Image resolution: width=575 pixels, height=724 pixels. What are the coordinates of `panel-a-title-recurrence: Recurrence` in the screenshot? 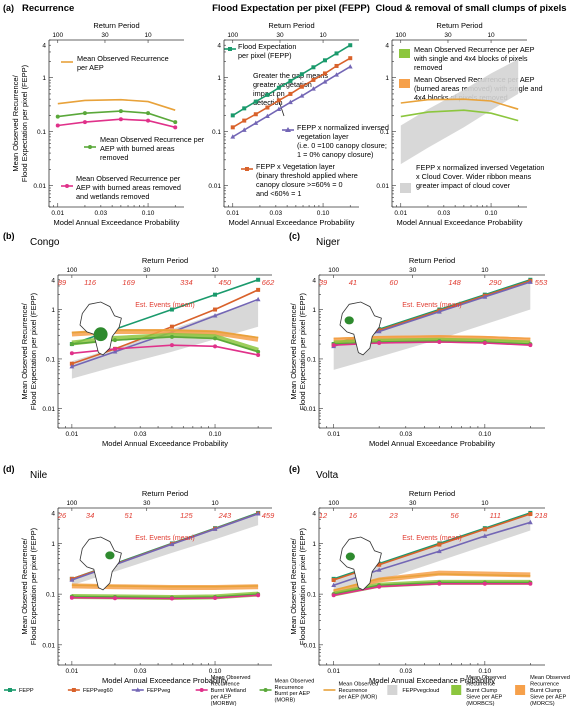 It's located at (48, 8).